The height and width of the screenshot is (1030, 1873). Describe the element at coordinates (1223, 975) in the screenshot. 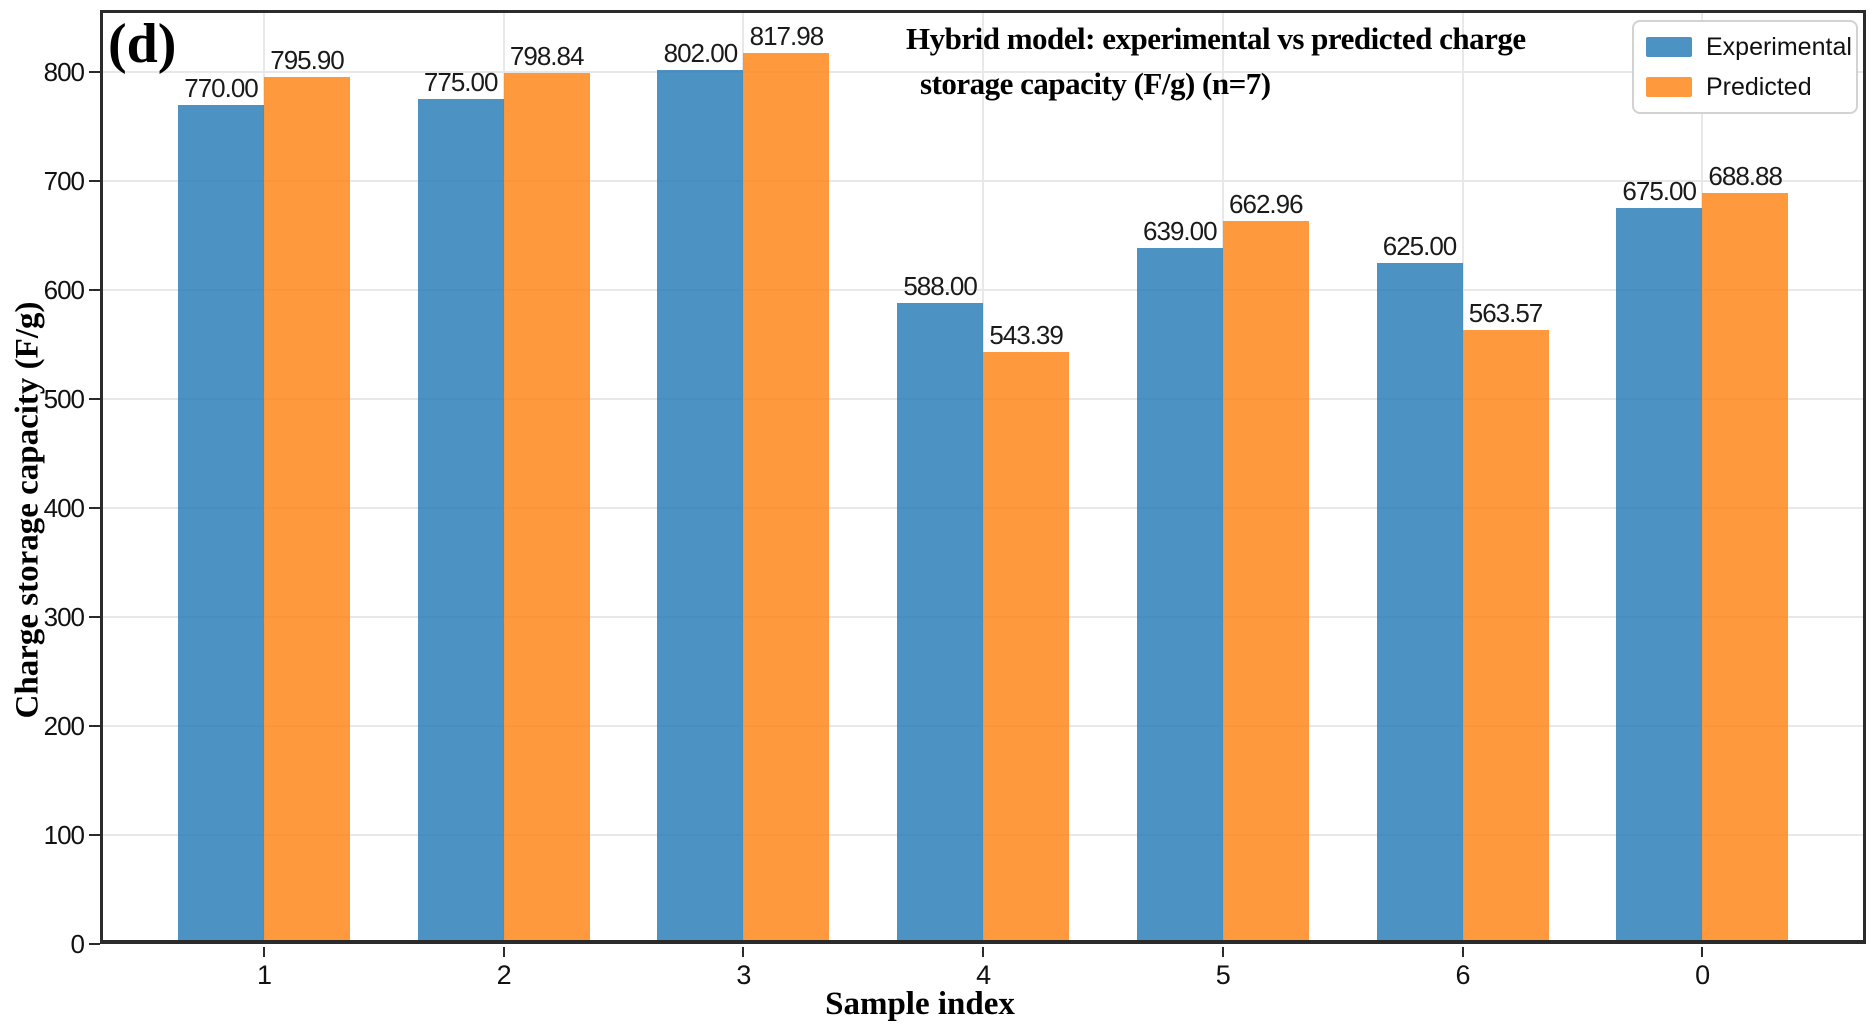

I see `x-tick-label-5: 5` at that location.